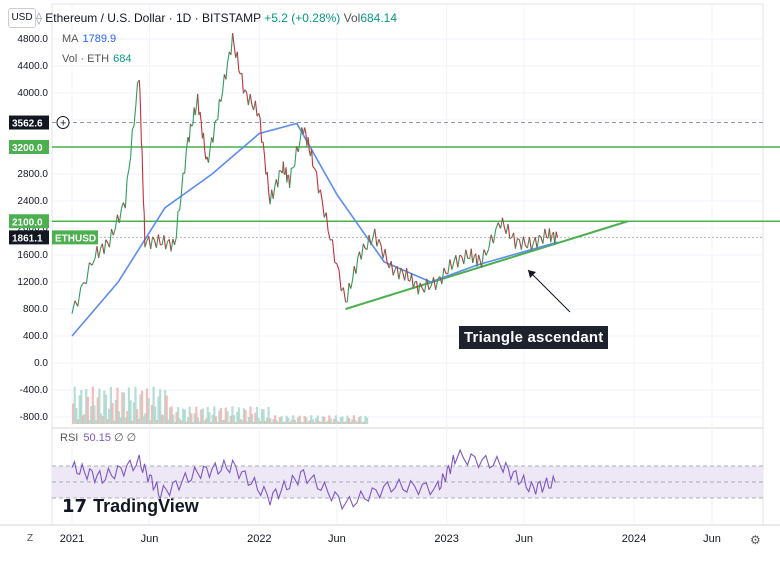  What do you see at coordinates (549, 291) in the screenshot?
I see `annotation-arrow` at bounding box center [549, 291].